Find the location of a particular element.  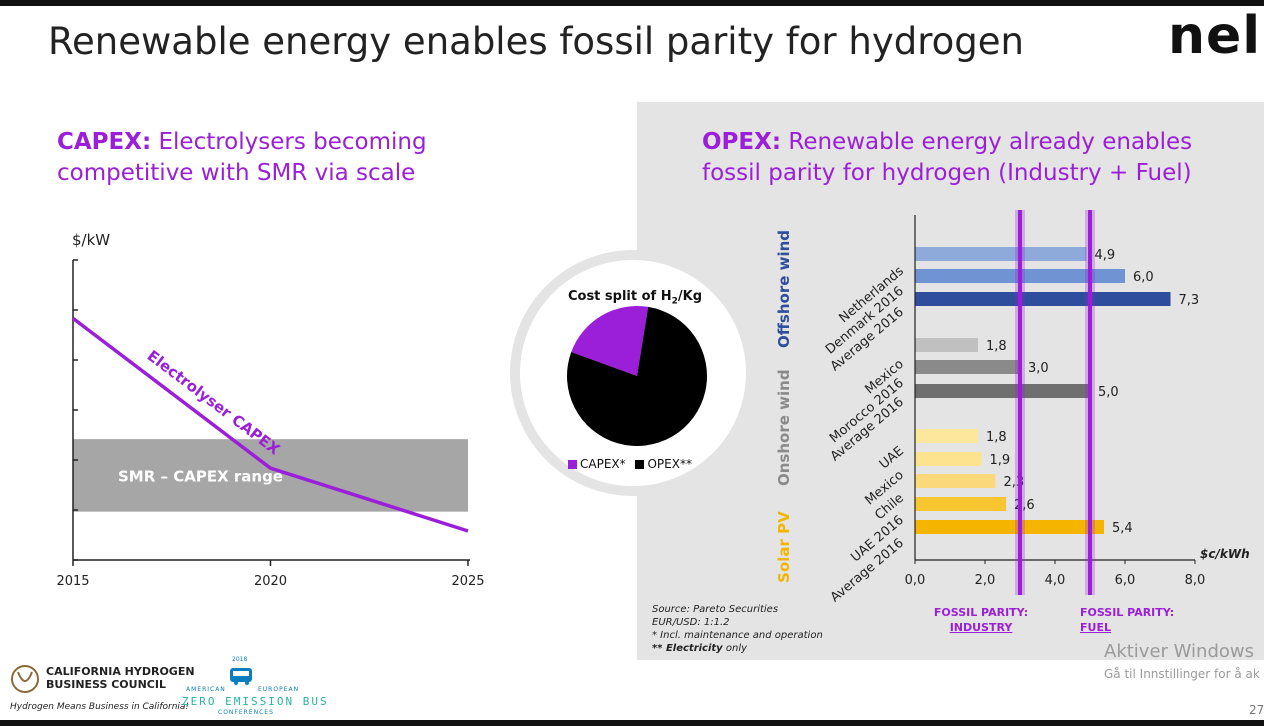

parity-fuel-label: FOSSIL PARITY: FUEL is located at coordinates (1130, 620).